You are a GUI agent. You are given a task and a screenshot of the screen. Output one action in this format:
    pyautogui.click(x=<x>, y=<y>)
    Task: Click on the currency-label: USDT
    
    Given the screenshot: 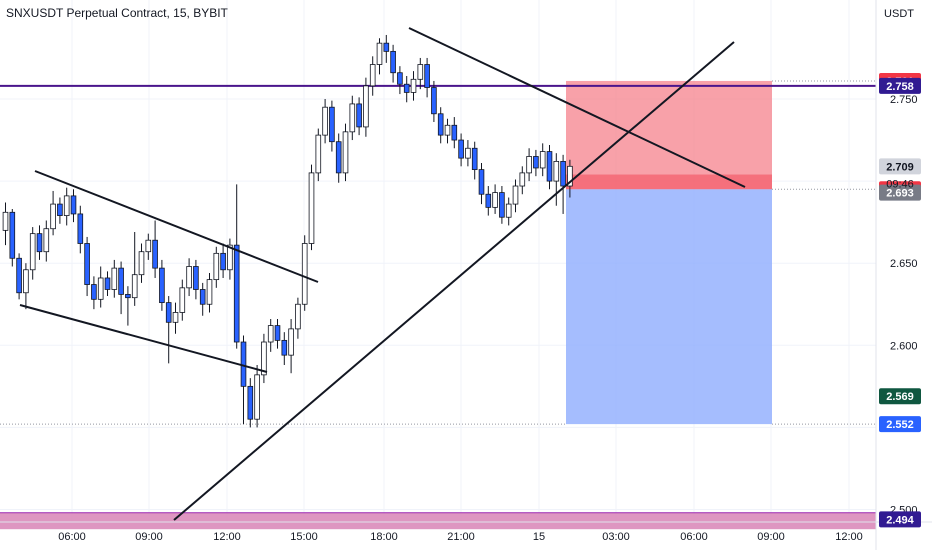 What is the action you would take?
    pyautogui.click(x=899, y=14)
    